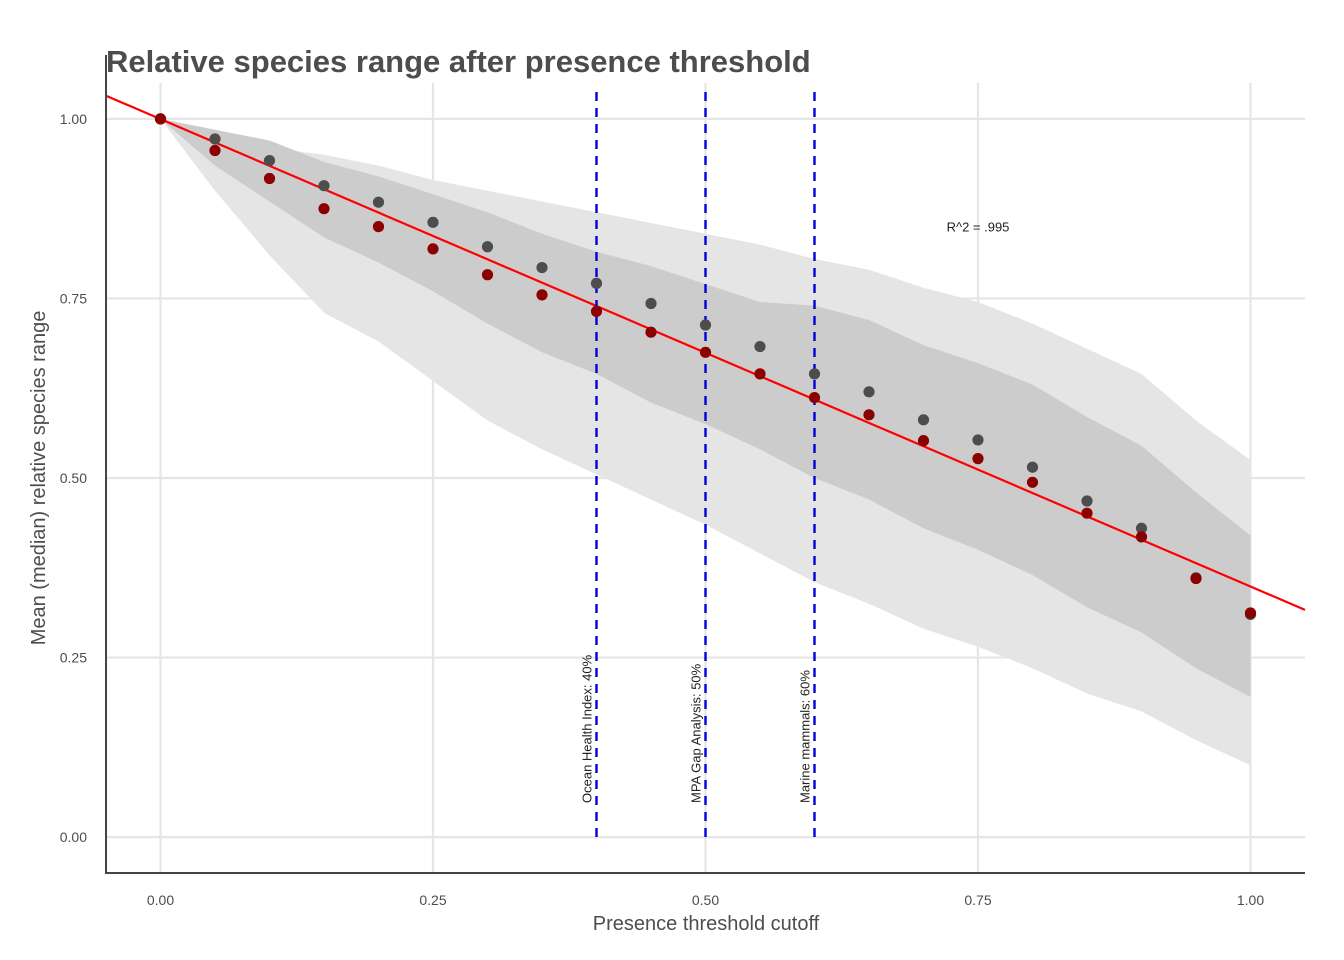 Image resolution: width=1344 pixels, height=960 pixels. Describe the element at coordinates (73, 658) in the screenshot. I see `y-tick-label-1: 0.25` at that location.